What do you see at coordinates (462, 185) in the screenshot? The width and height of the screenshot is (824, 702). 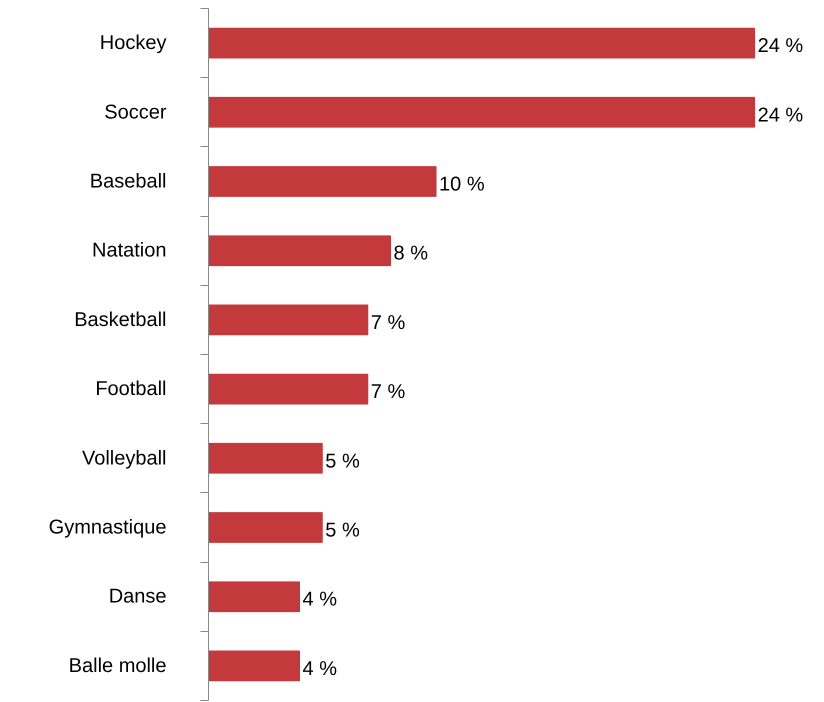 I see `data-label: 10 %` at bounding box center [462, 185].